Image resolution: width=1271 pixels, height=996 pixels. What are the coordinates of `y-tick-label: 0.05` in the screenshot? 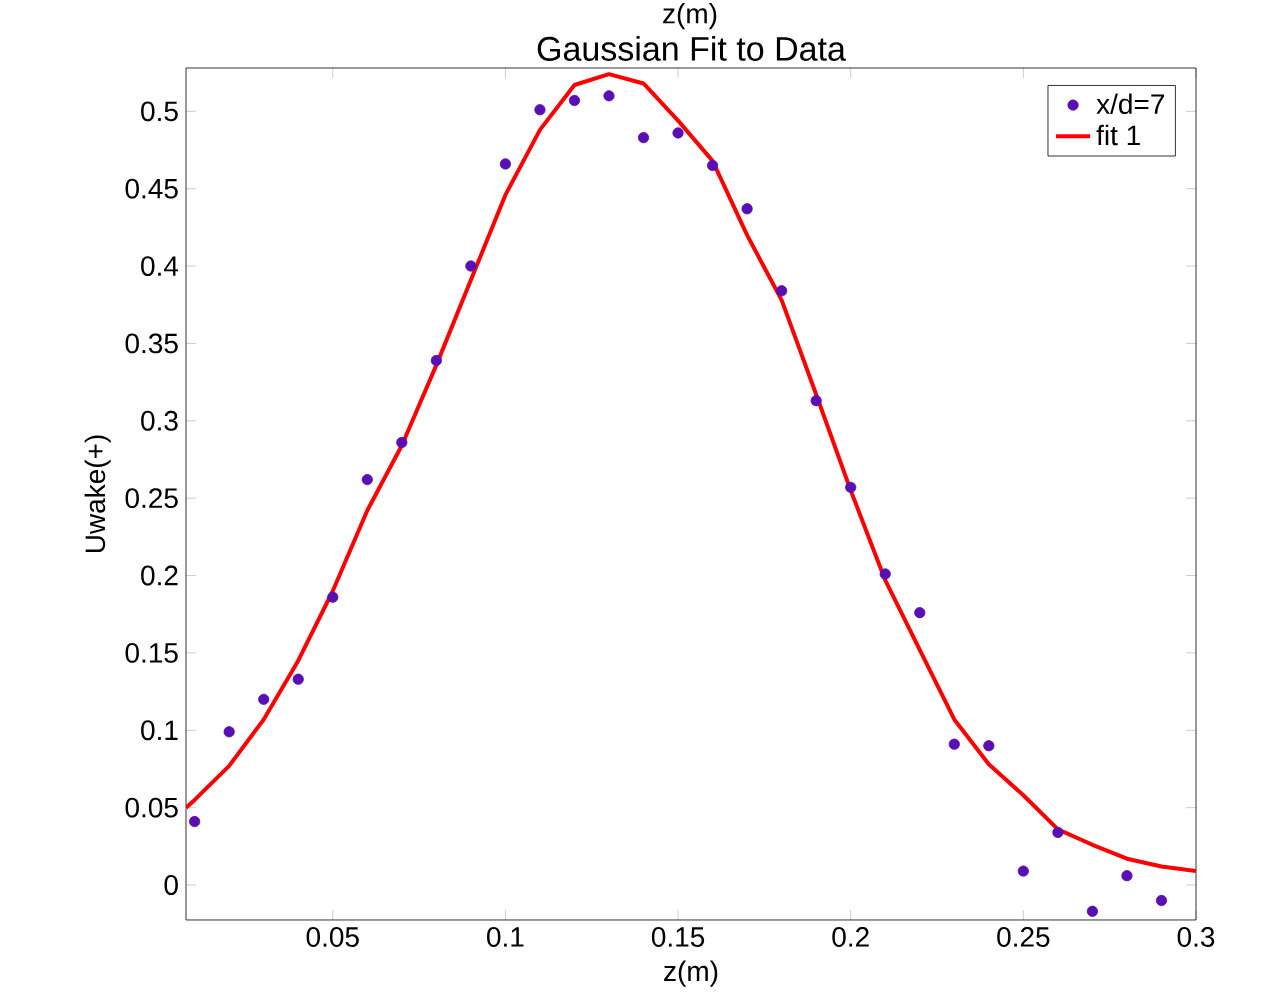 It's located at (151, 807).